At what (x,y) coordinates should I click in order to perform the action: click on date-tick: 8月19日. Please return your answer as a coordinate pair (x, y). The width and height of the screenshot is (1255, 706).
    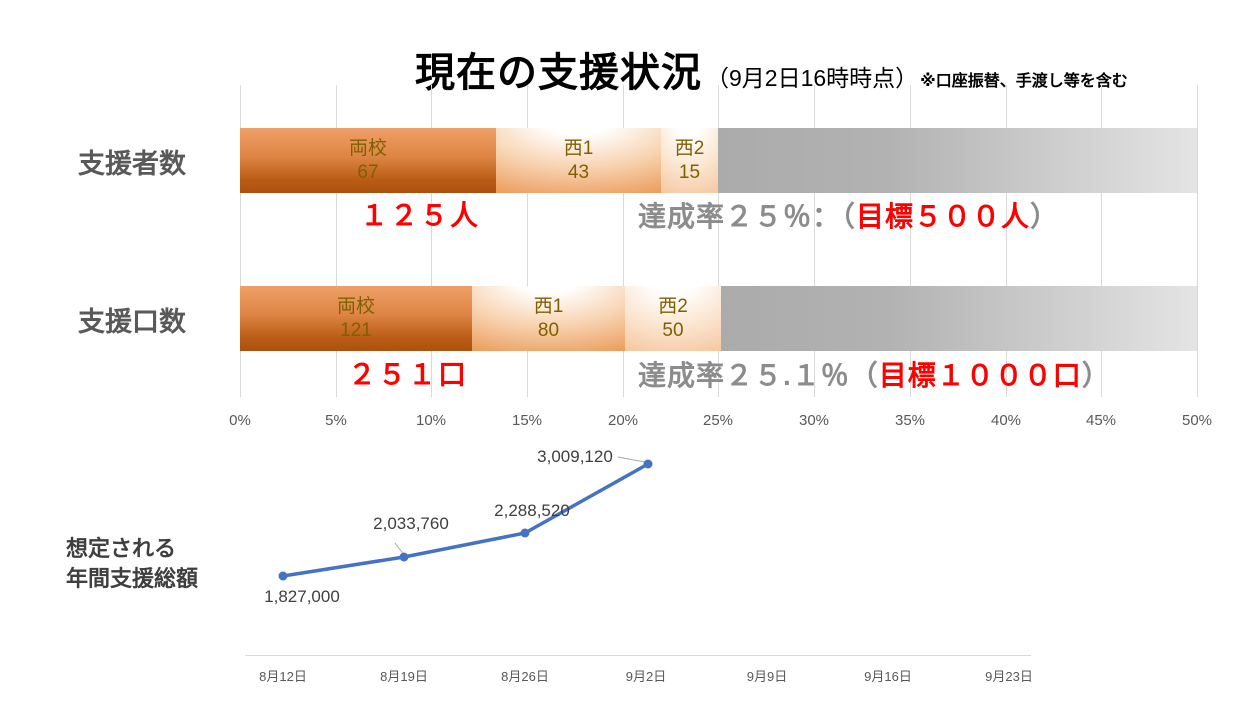
    Looking at the image, I should click on (404, 676).